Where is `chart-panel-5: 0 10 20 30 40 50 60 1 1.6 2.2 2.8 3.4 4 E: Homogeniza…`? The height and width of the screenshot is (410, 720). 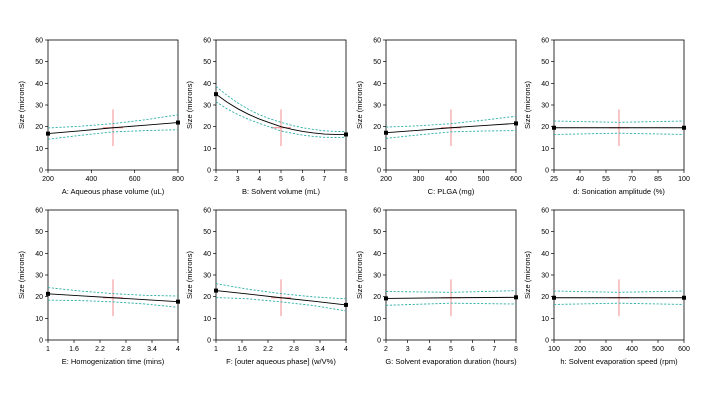 chart-panel-5: 0 10 20 30 40 50 60 1 1.6 2.2 2.8 3.4 4 E: Homogeniza… is located at coordinates (98, 287).